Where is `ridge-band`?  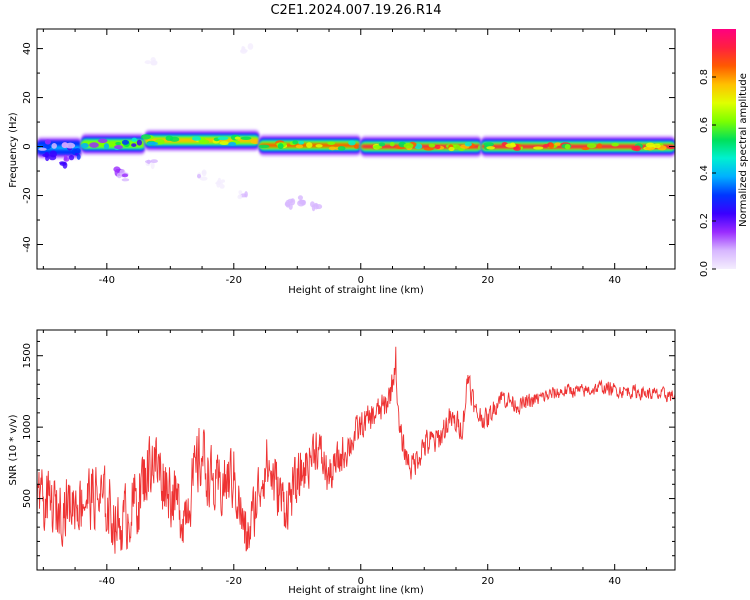 ridge-band is located at coordinates (578, 146).